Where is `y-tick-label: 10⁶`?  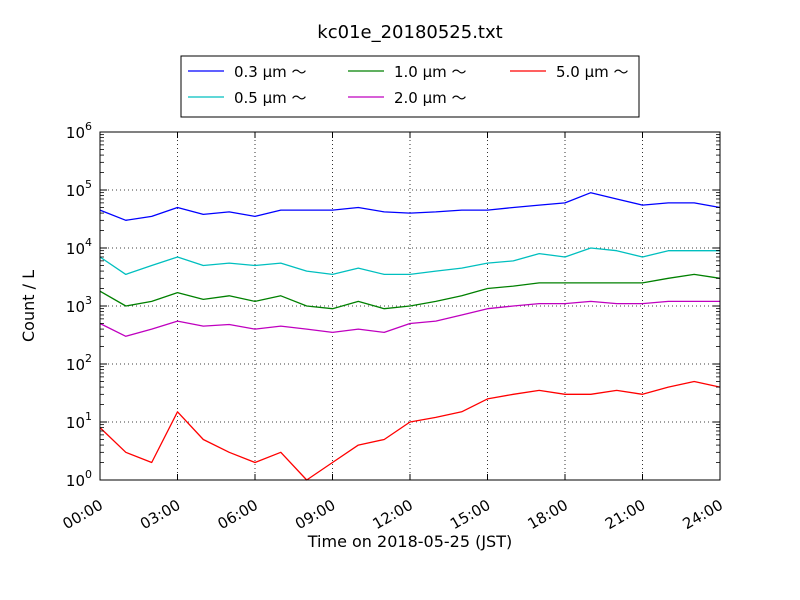
y-tick-label: 10⁶ is located at coordinates (79, 131).